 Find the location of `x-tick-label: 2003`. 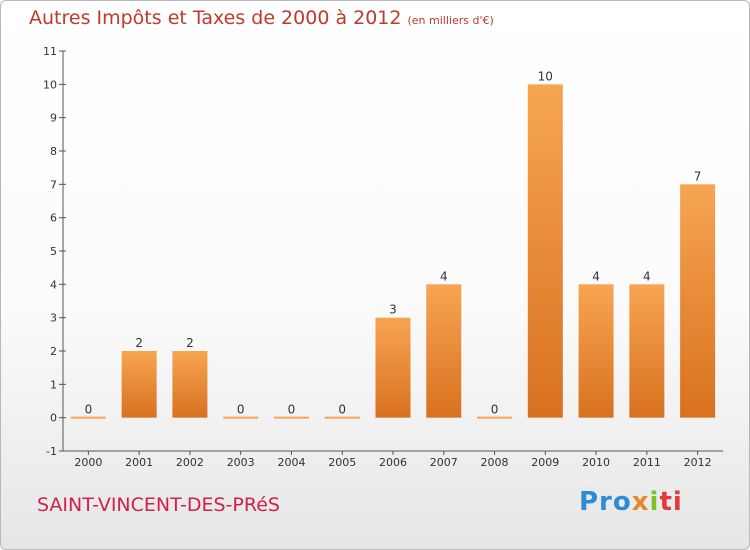

x-tick-label: 2003 is located at coordinates (241, 462).